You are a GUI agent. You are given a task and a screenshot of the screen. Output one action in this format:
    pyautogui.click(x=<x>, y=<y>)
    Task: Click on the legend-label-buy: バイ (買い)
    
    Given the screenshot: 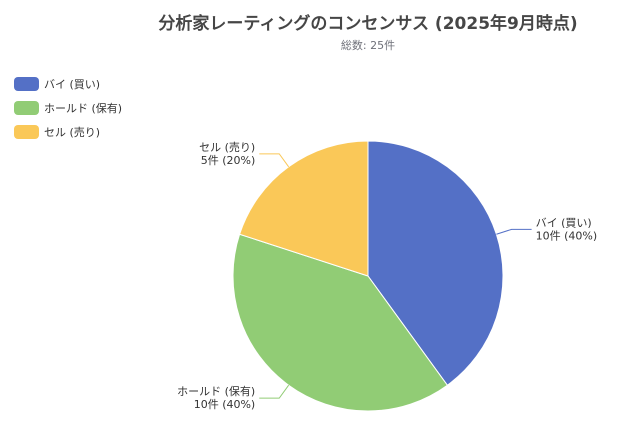 What is the action you would take?
    pyautogui.click(x=72, y=84)
    